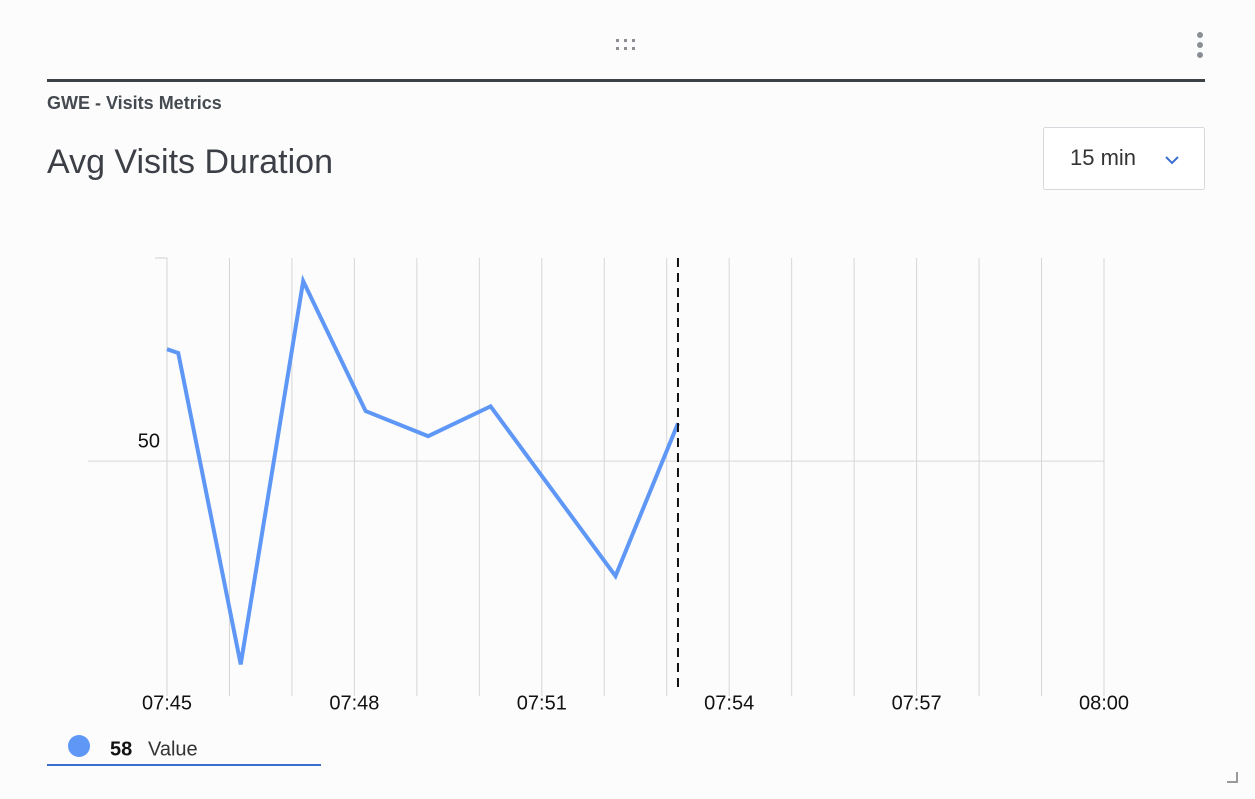 Image resolution: width=1255 pixels, height=799 pixels. I want to click on legend: 58 Value, so click(184, 750).